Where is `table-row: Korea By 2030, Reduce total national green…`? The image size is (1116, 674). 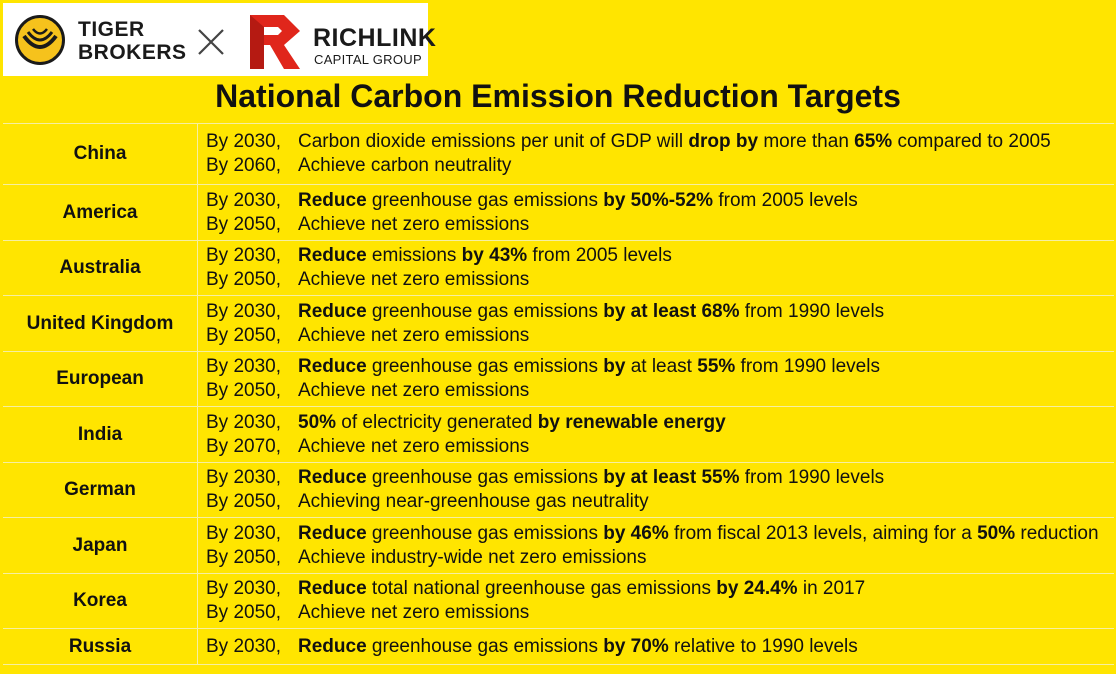 table-row: Korea By 2030, Reduce total national green… is located at coordinates (558, 601).